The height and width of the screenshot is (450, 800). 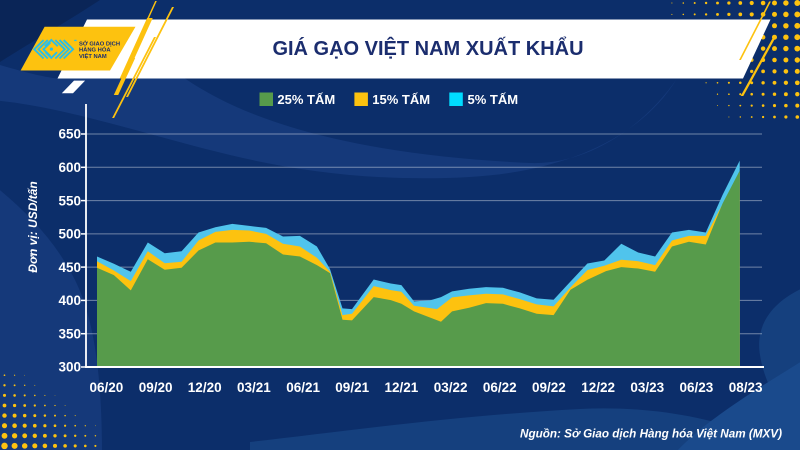 I want to click on svg-text: 15% TẤM, so click(x=401, y=99).